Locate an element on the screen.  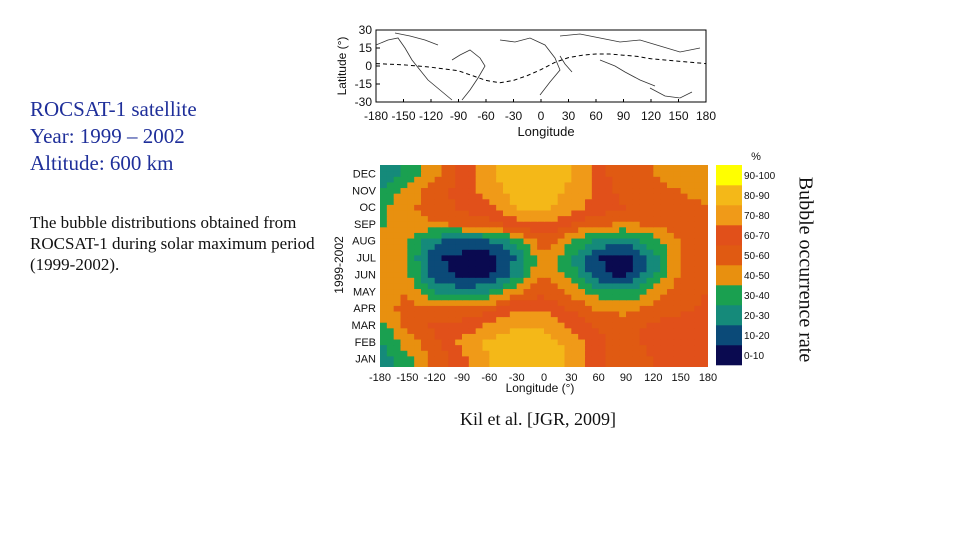
colorbar-label: 30-40 is located at coordinates (757, 296).